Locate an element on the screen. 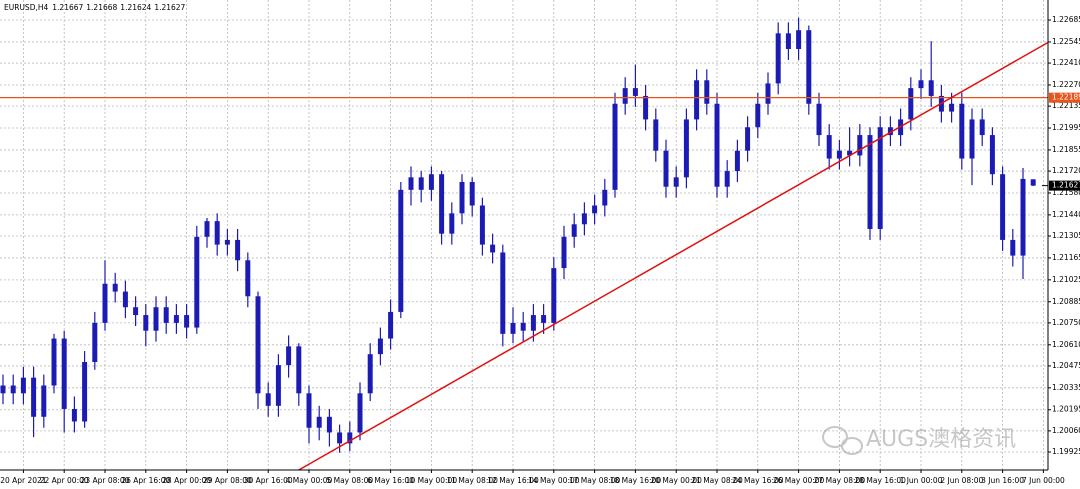 The image size is (1080, 489). y-tick-label: 1.20335 is located at coordinates (1066, 387).